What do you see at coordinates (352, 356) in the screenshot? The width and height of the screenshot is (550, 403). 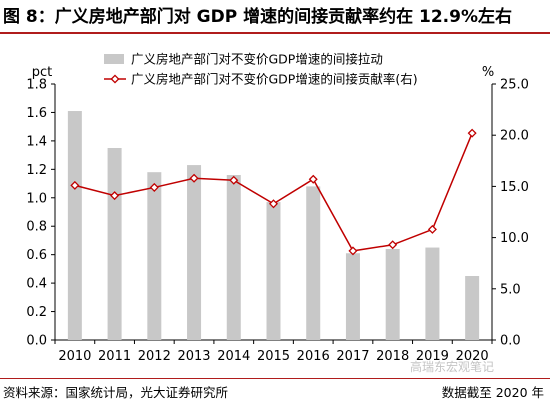 I see `x-tick-label: 2017` at bounding box center [352, 356].